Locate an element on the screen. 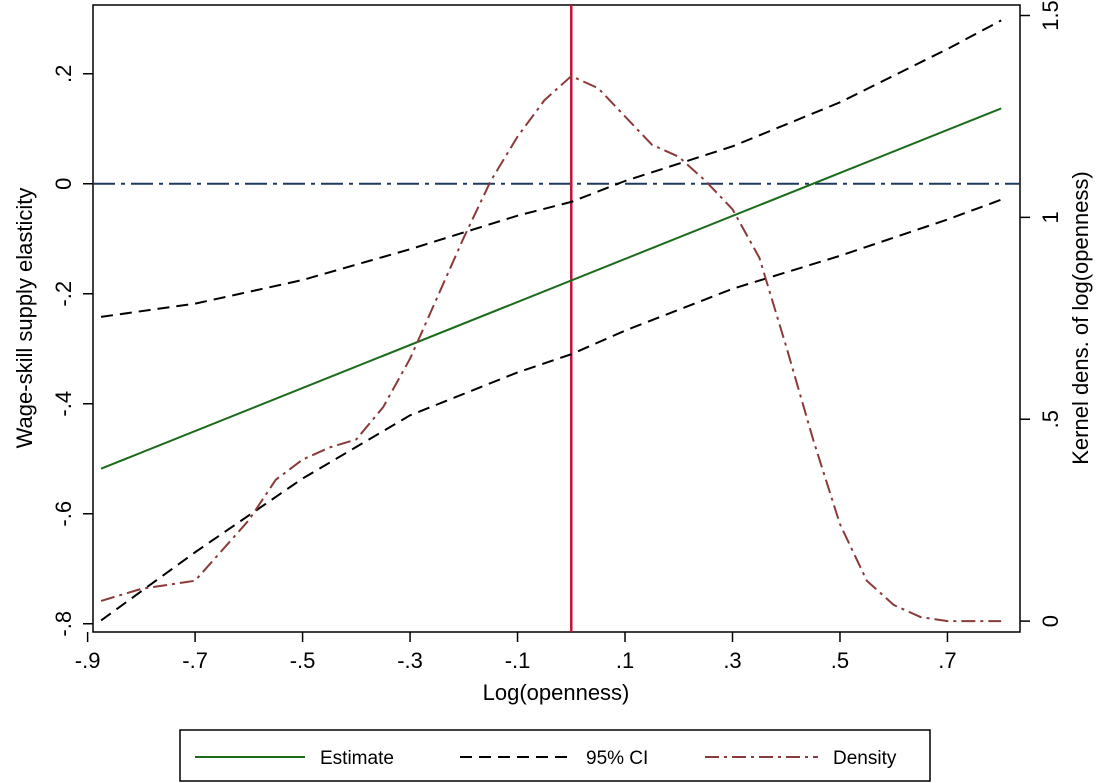 The width and height of the screenshot is (1106, 783). x-tick-label: .7 is located at coordinates (947, 660).